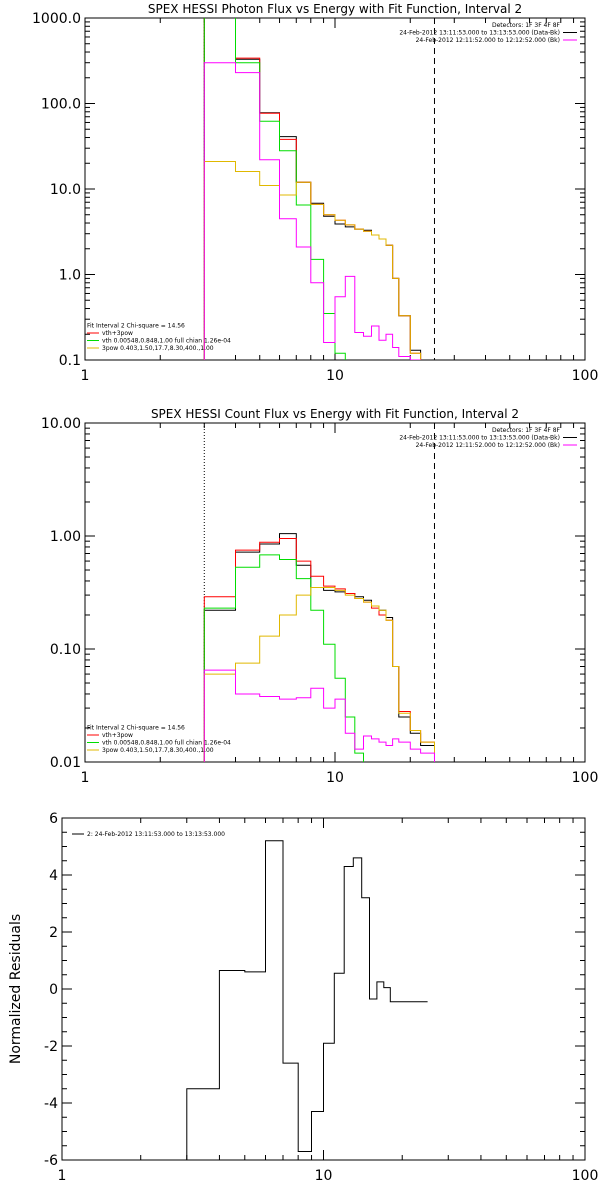 The height and width of the screenshot is (1200, 600). I want to click on y-tick-label: 6, so click(53, 819).